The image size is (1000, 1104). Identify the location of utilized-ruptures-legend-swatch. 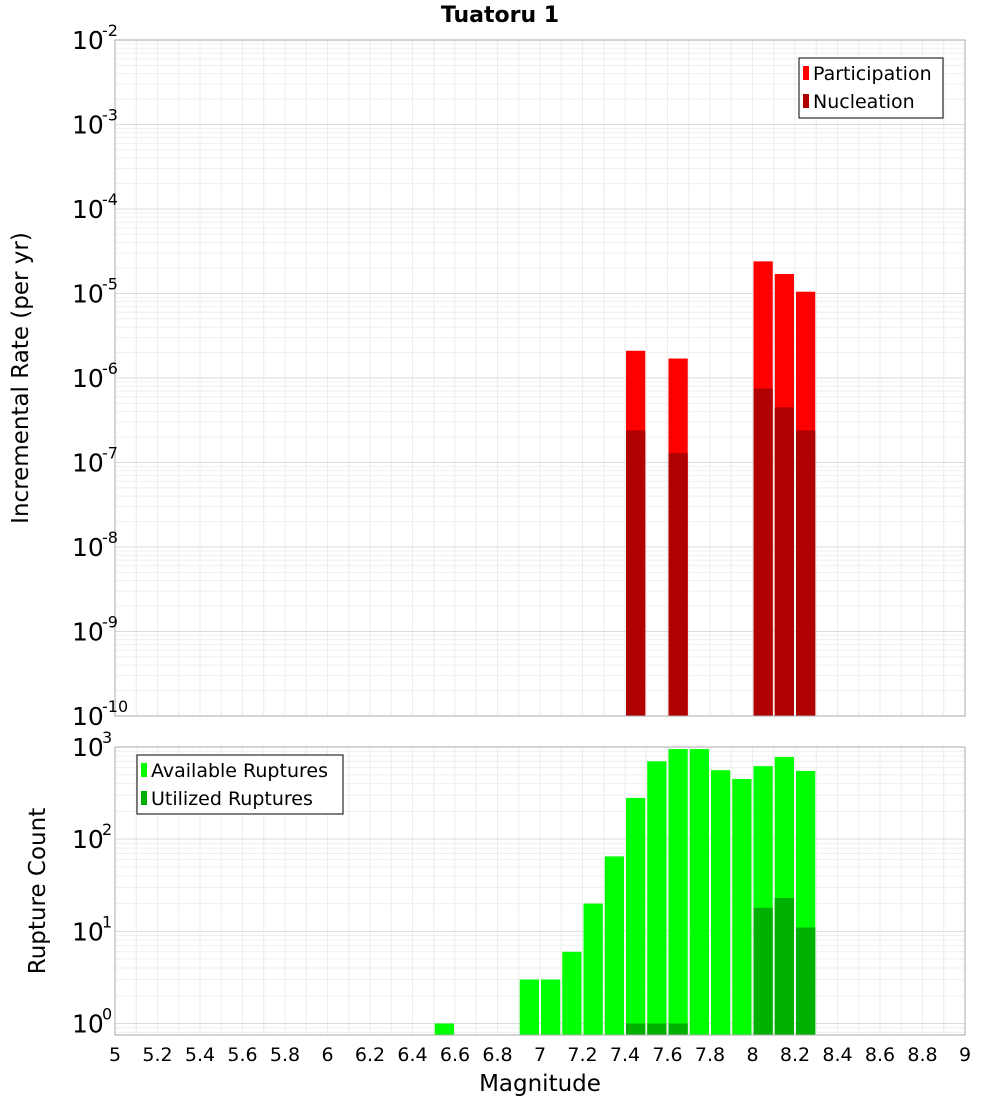
(144, 798).